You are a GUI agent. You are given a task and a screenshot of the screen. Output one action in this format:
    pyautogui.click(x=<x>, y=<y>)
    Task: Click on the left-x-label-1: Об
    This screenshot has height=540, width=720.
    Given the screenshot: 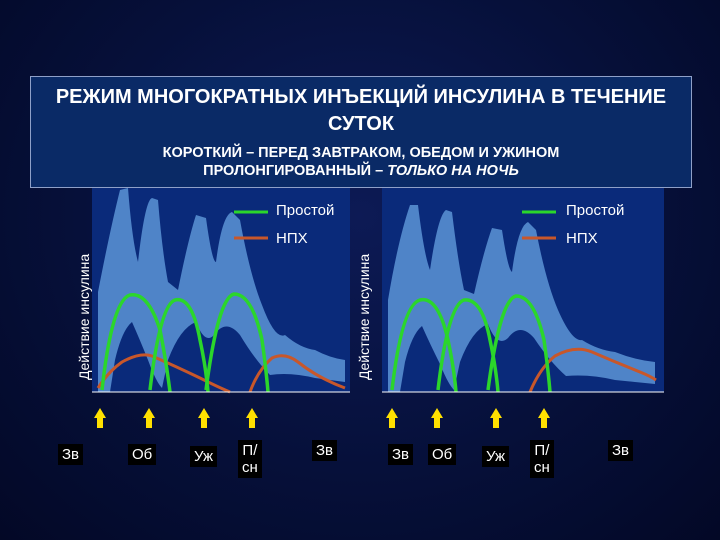 What is the action you would take?
    pyautogui.click(x=142, y=454)
    